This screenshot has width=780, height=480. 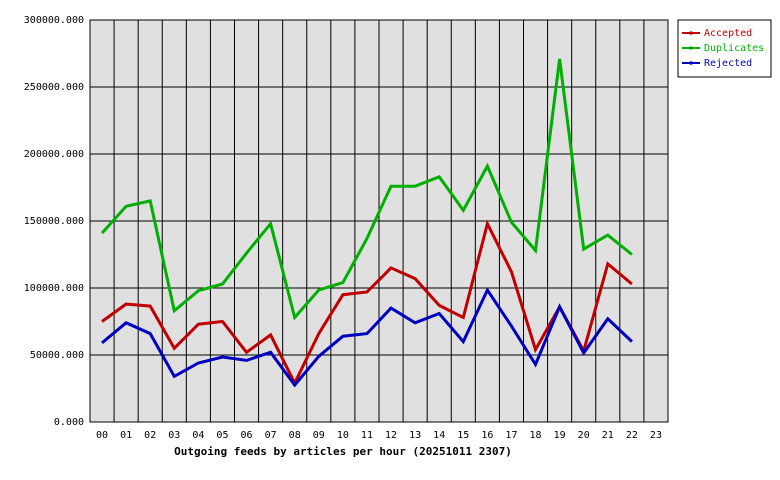 I want to click on x-tick-label: 14, so click(x=439, y=435).